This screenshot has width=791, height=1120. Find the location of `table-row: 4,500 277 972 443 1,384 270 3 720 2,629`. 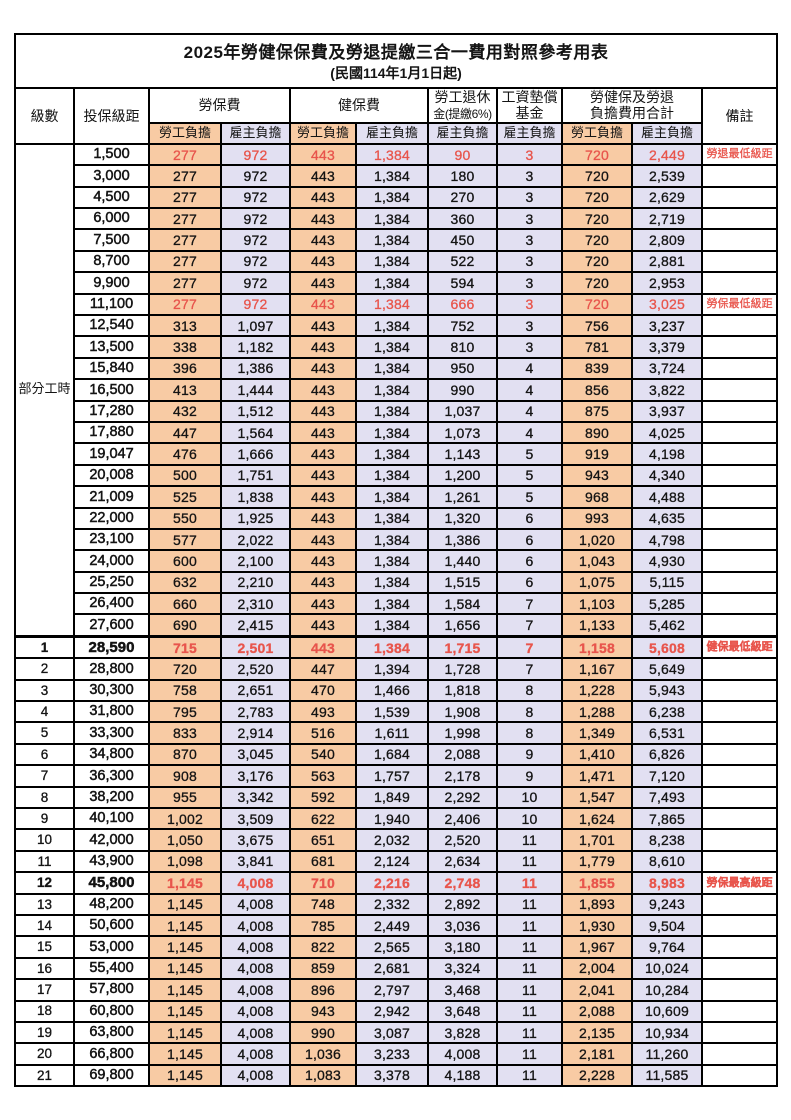

table-row: 4,500 277 972 443 1,384 270 3 720 2,629 is located at coordinates (397, 197).